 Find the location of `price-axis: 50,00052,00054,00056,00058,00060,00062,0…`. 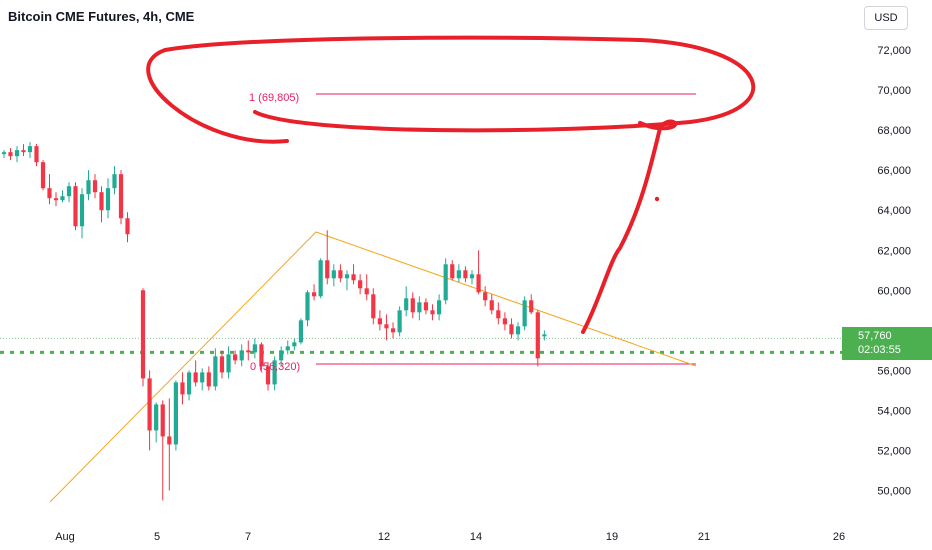

price-axis: 50,00052,00054,00056,00058,00060,00062,0… is located at coordinates (894, 271).